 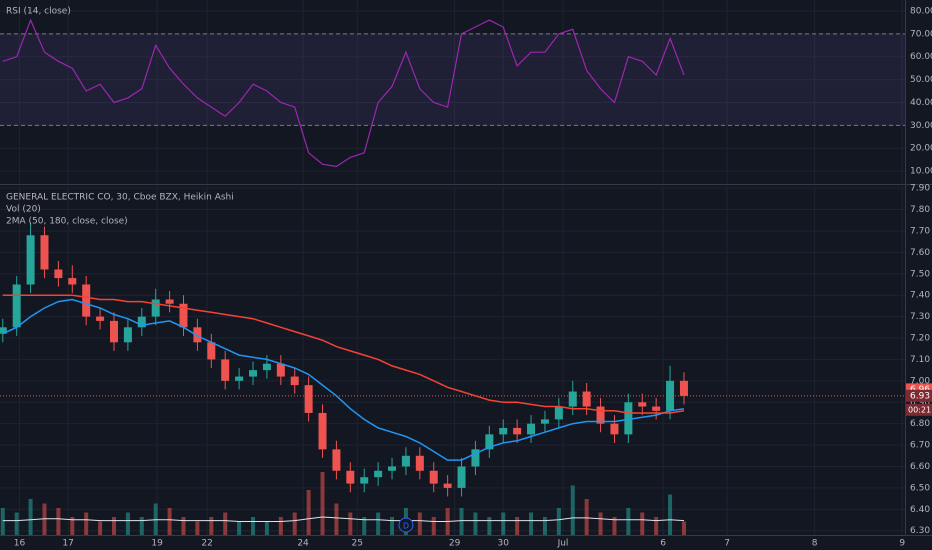 What do you see at coordinates (921, 172) in the screenshot?
I see `y-tick-label: 10.00` at bounding box center [921, 172].